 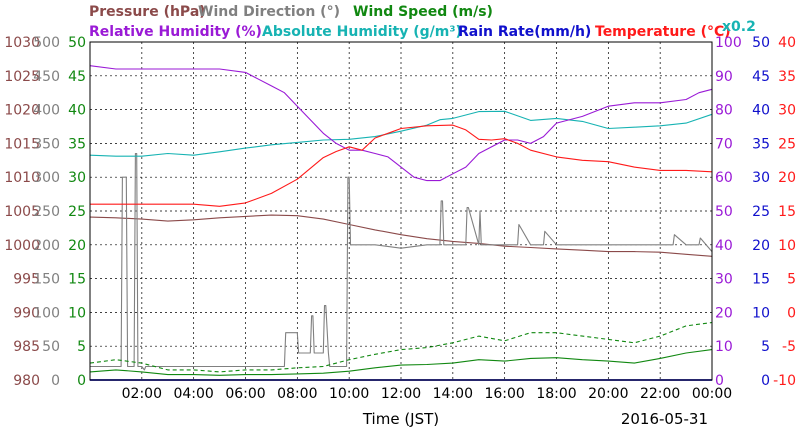 I want to click on tick-label-rain-rate: 35, so click(x=761, y=144).